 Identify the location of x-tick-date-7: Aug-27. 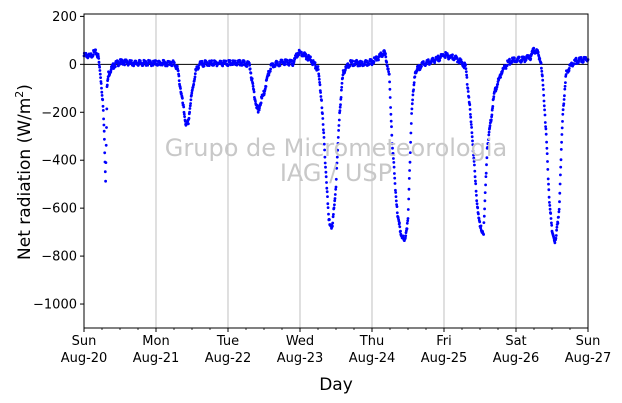
(588, 358).